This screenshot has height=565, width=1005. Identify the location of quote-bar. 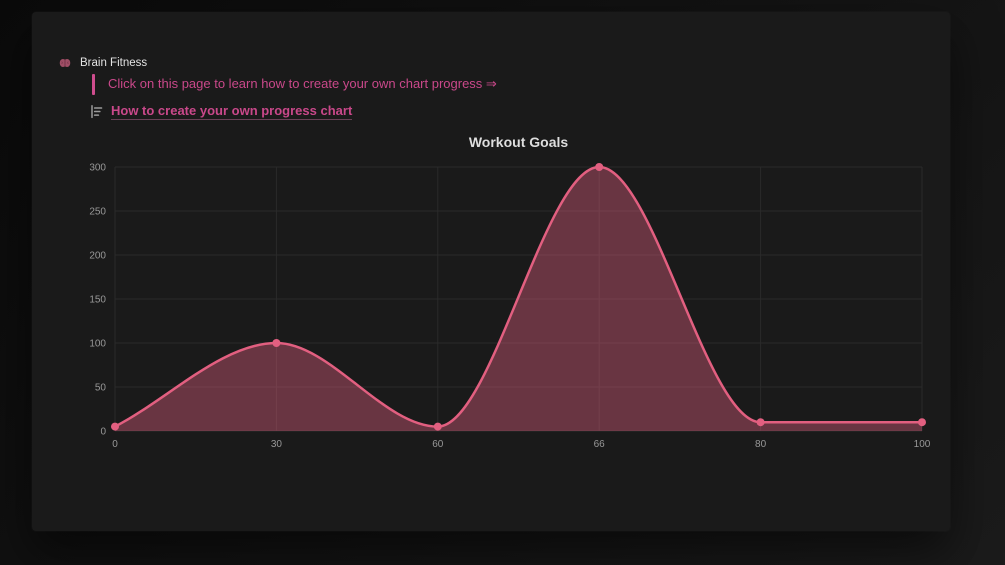
(93, 84).